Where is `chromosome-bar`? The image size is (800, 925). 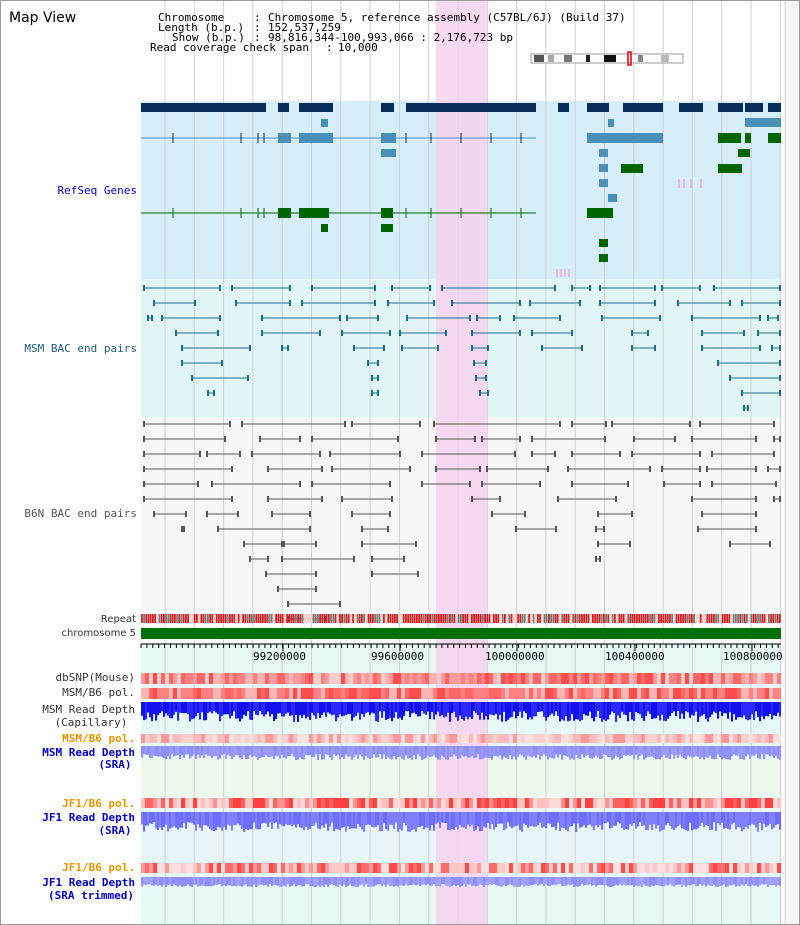
chromosome-bar is located at coordinates (461, 633).